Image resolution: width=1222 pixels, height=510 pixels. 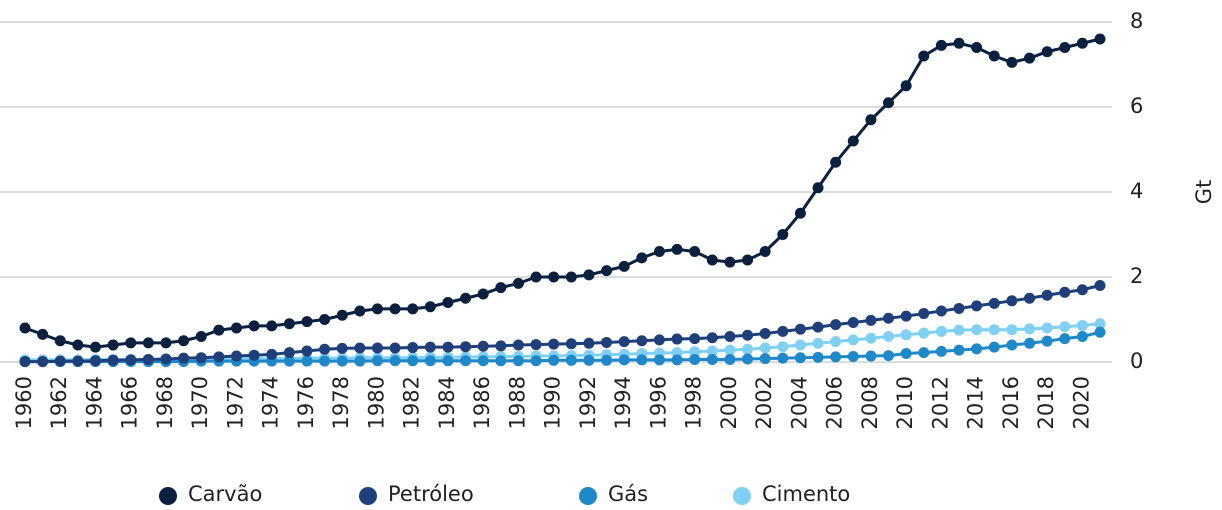 I want to click on y-tick-label: 8, so click(x=1136, y=21).